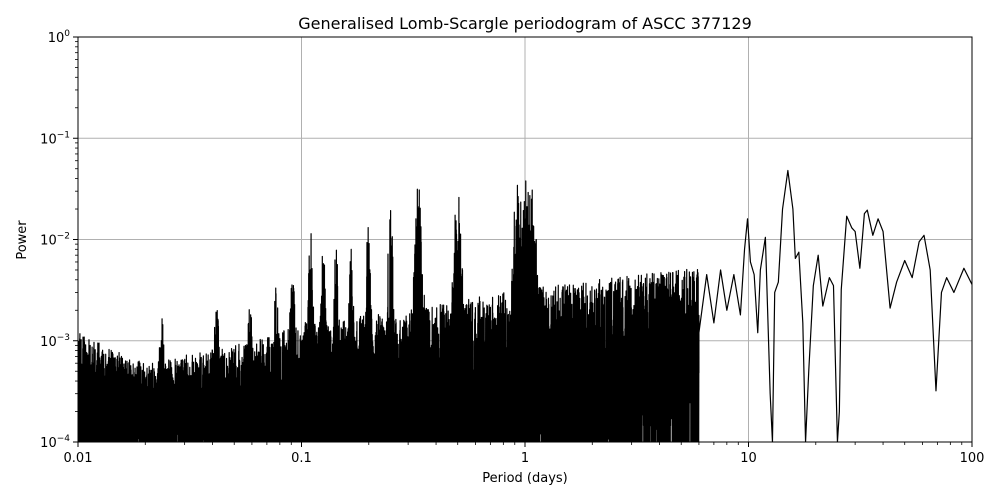  Describe the element at coordinates (748, 458) in the screenshot. I see `x-tick-label: 10` at that location.